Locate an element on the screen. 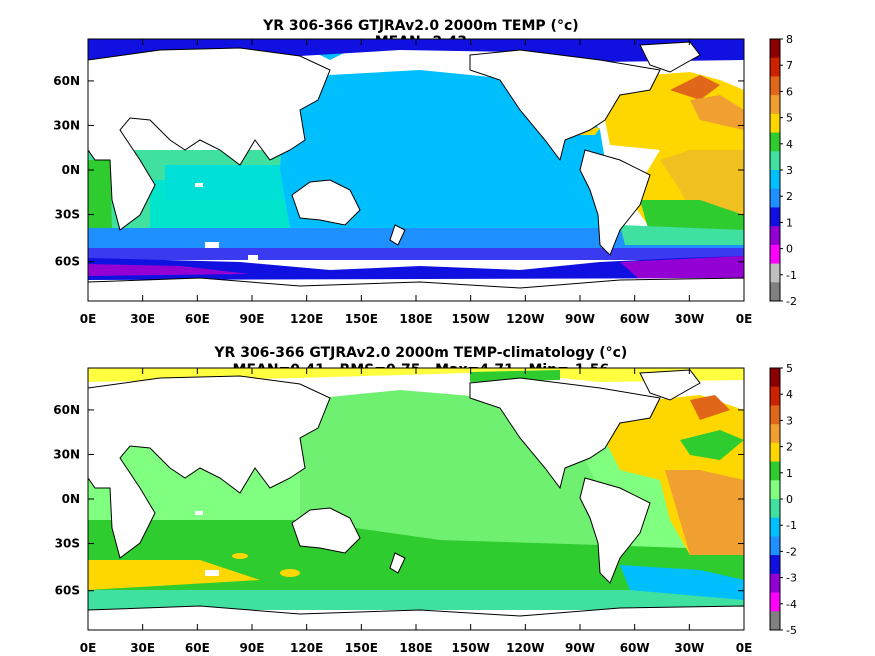  top-map-lon-label: 30W is located at coordinates (689, 319).